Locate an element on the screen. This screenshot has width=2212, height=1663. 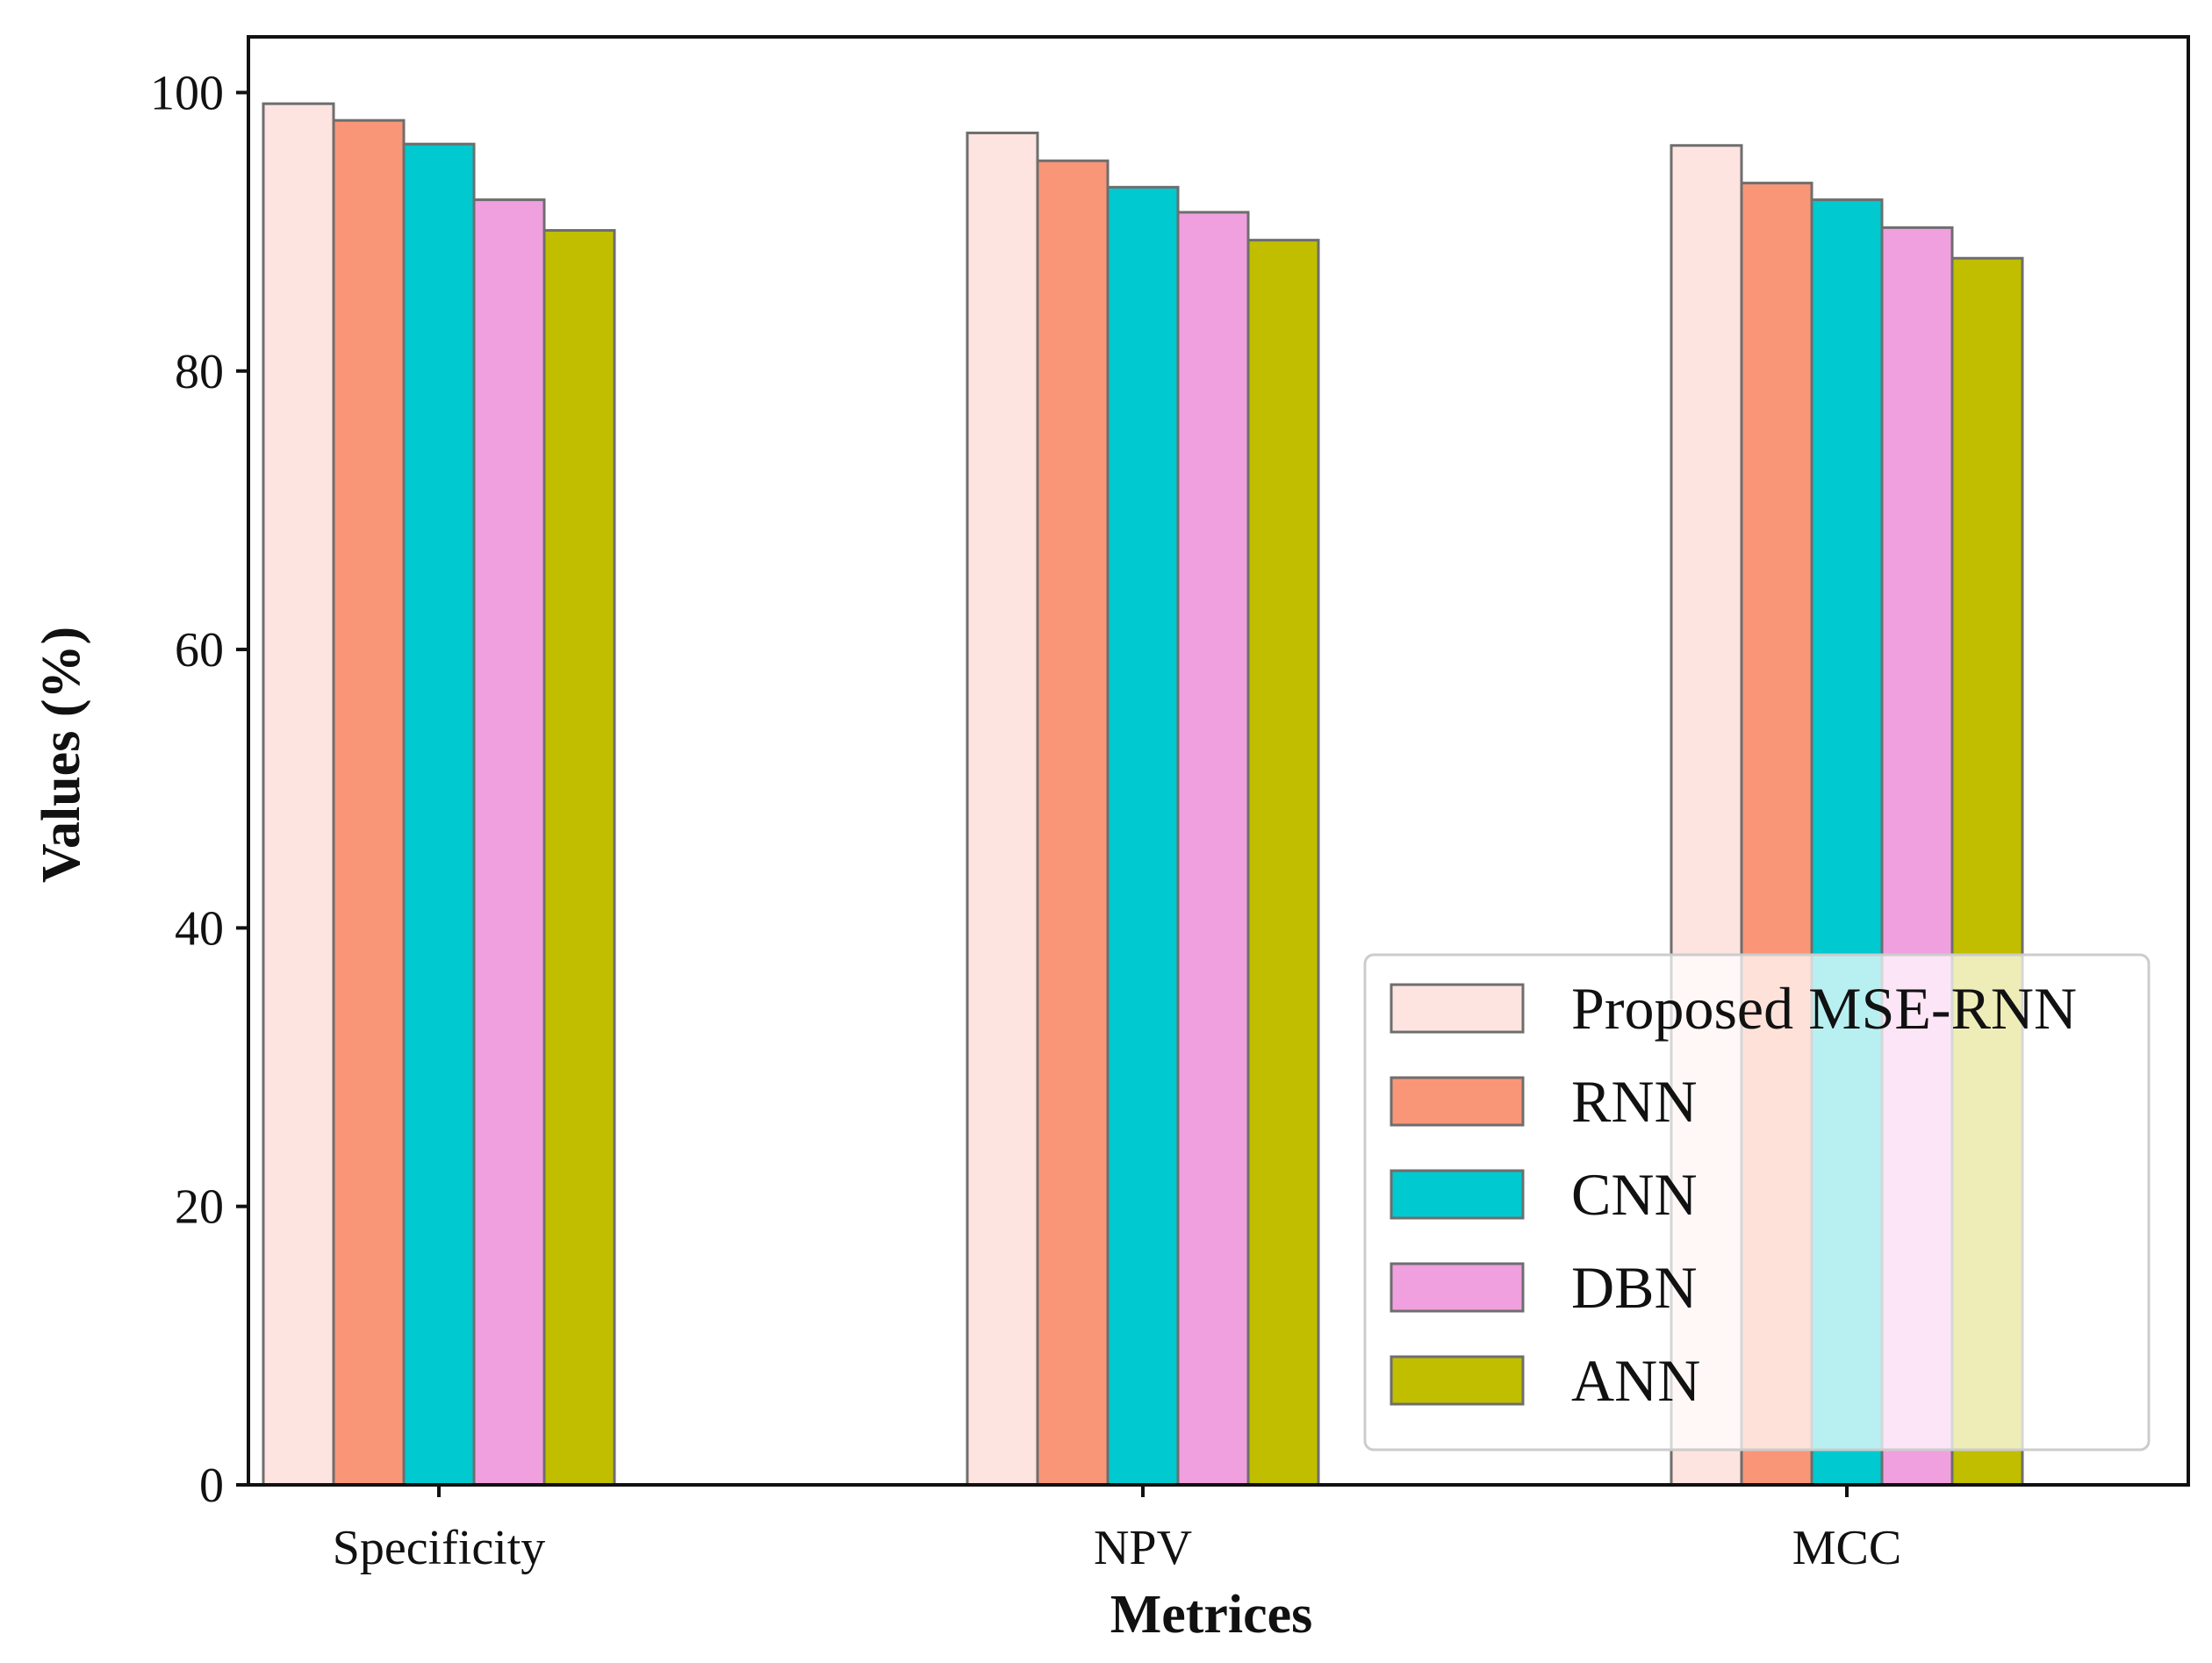
bar-proposed-mse-rnn-specificity is located at coordinates (298, 794).